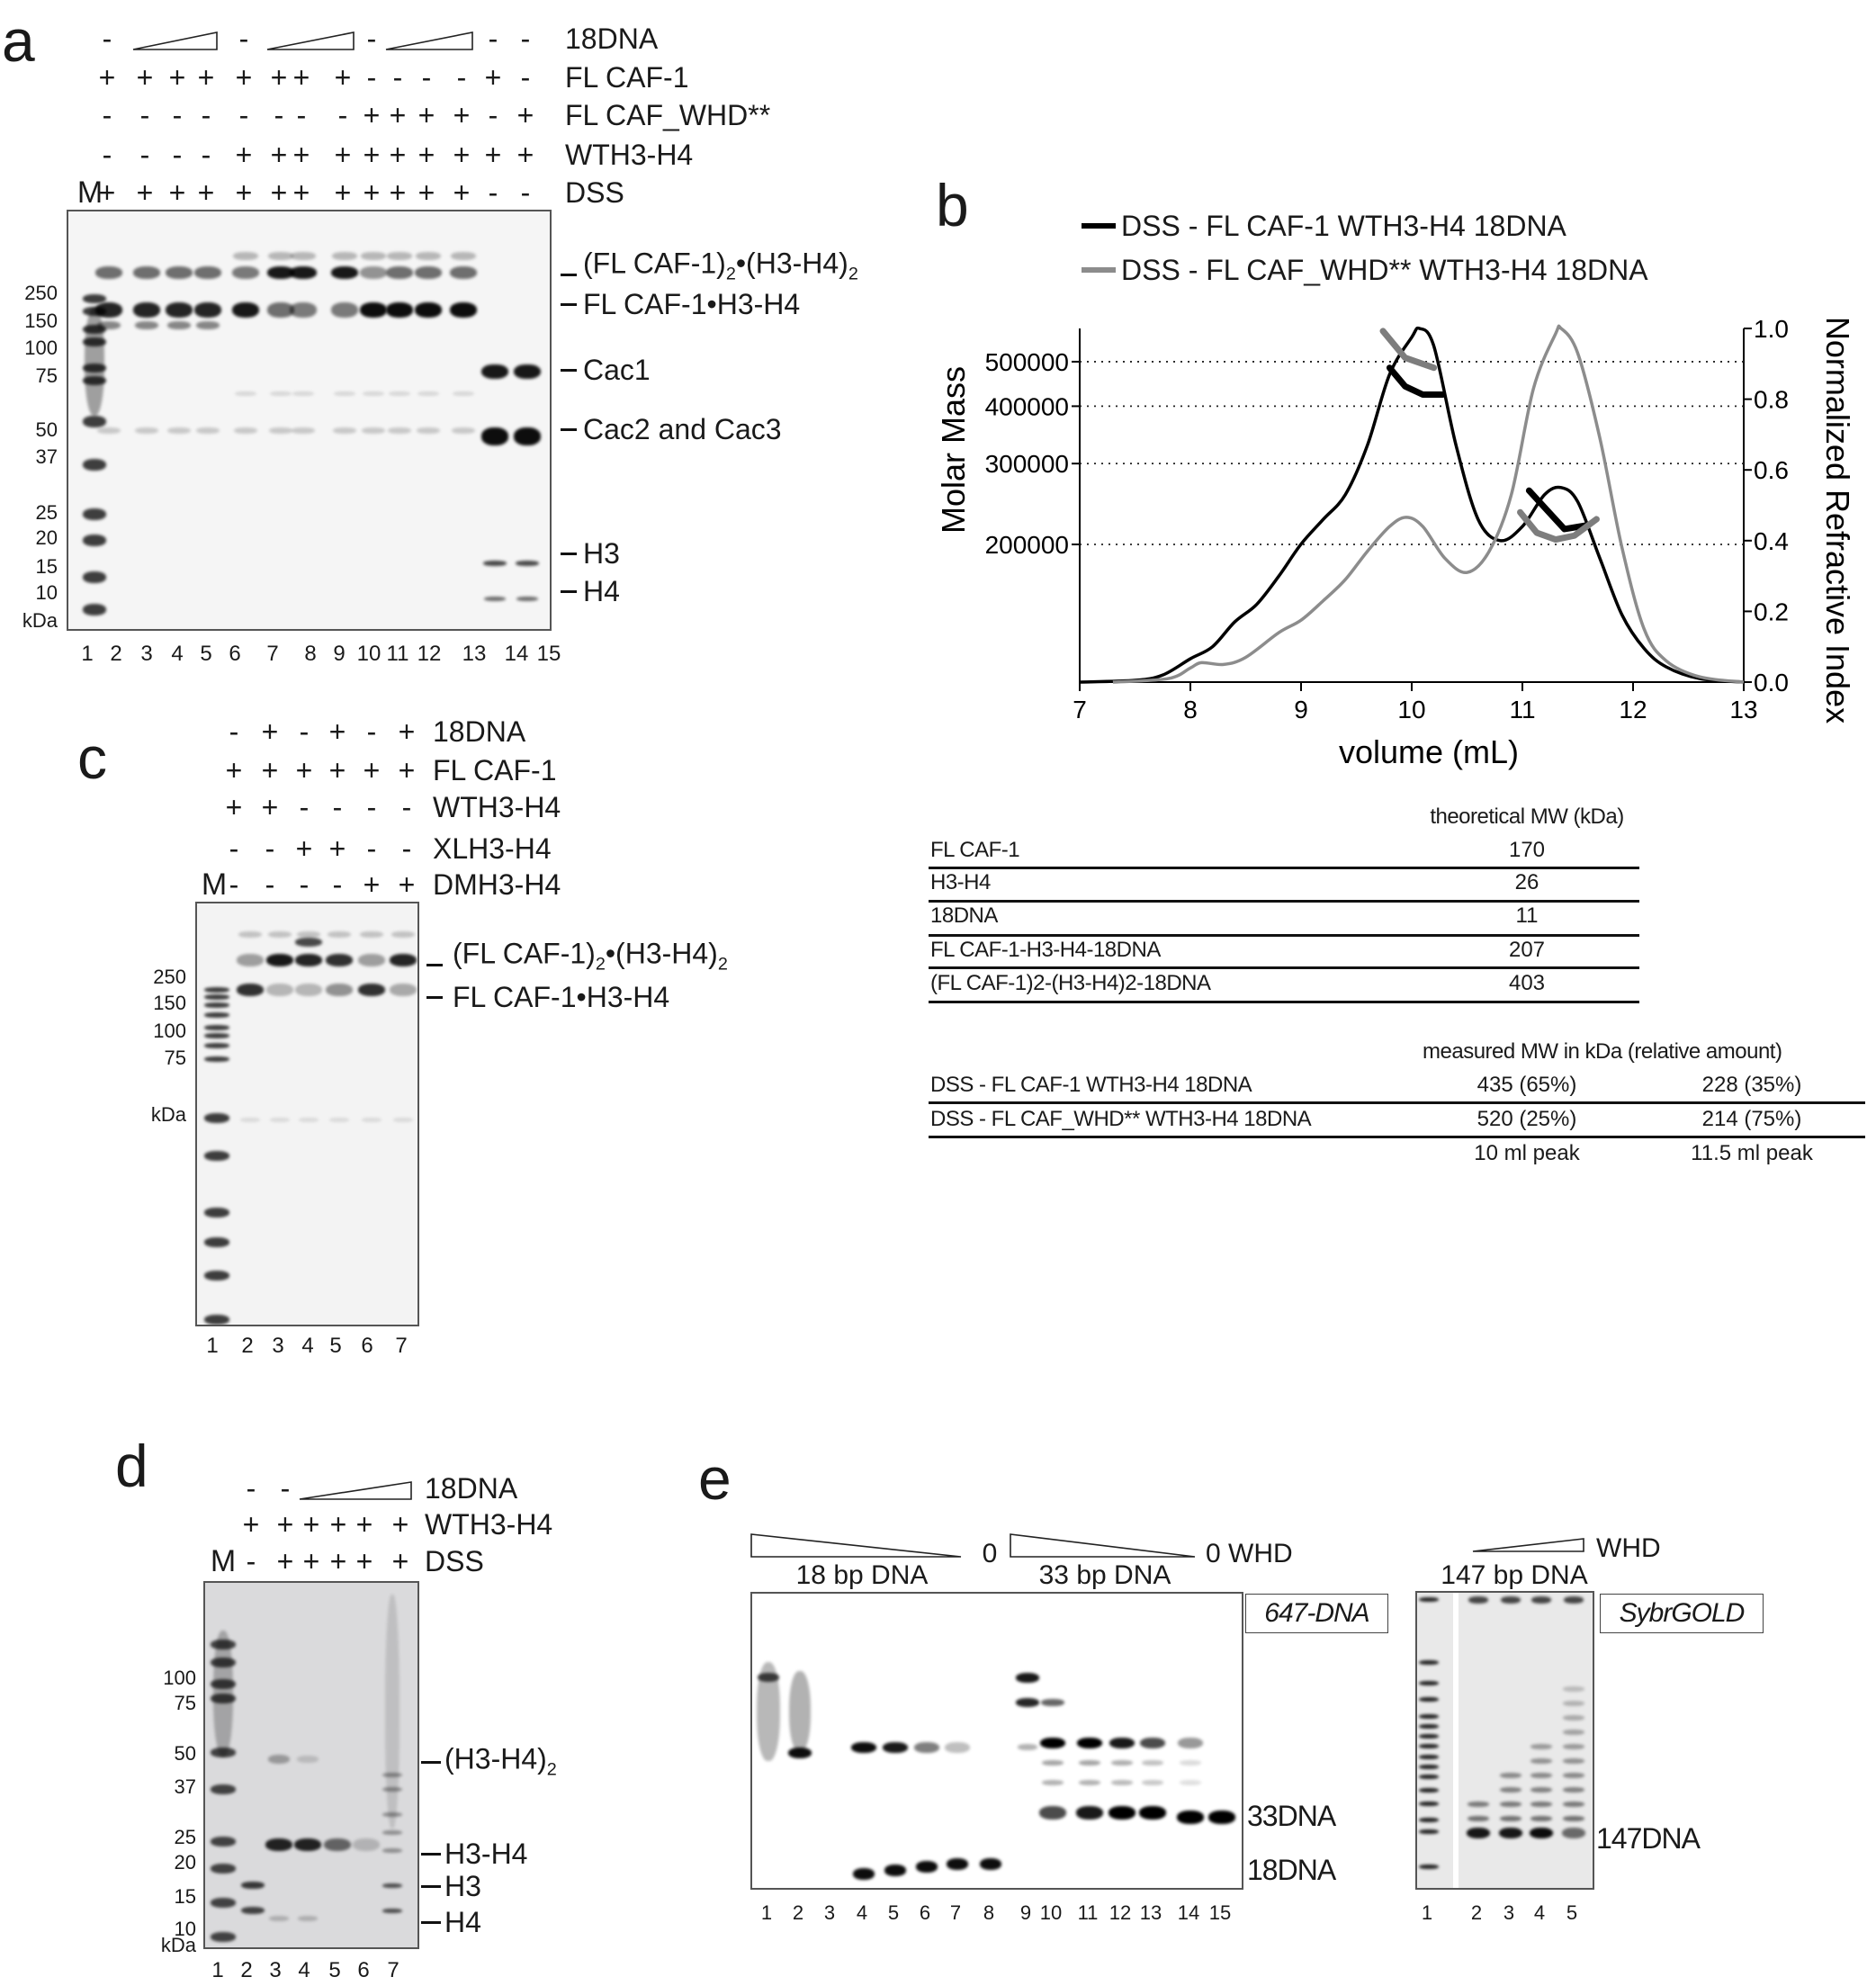 The height and width of the screenshot is (1986, 1876). Describe the element at coordinates (185, 1753) in the screenshot. I see `marker-size-label: 50` at that location.